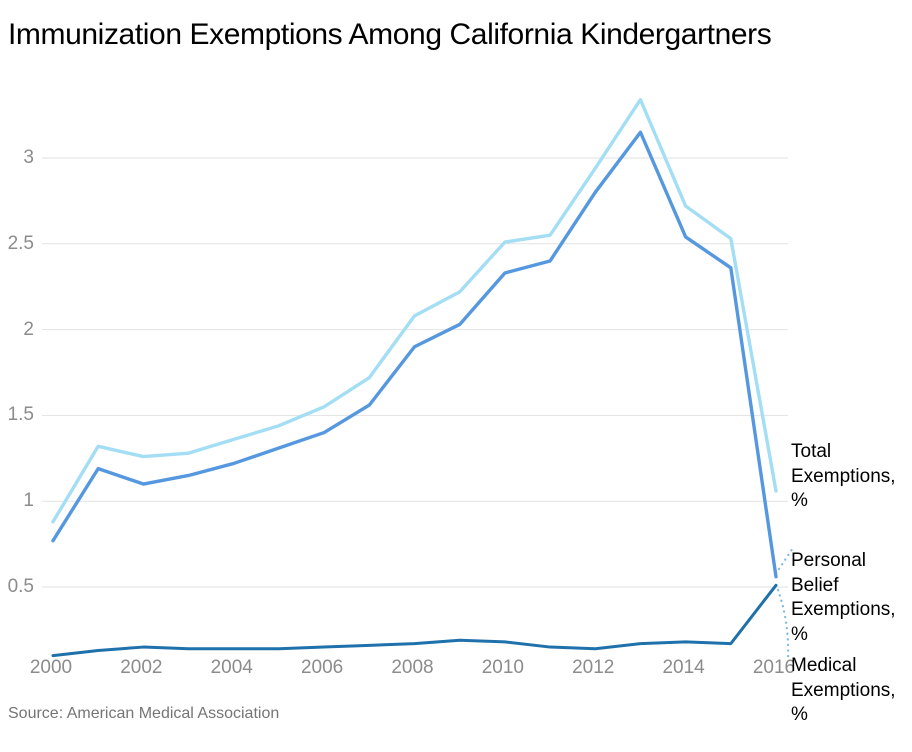  I want to click on series-label-total: Total Exemptions, %, so click(843, 476).